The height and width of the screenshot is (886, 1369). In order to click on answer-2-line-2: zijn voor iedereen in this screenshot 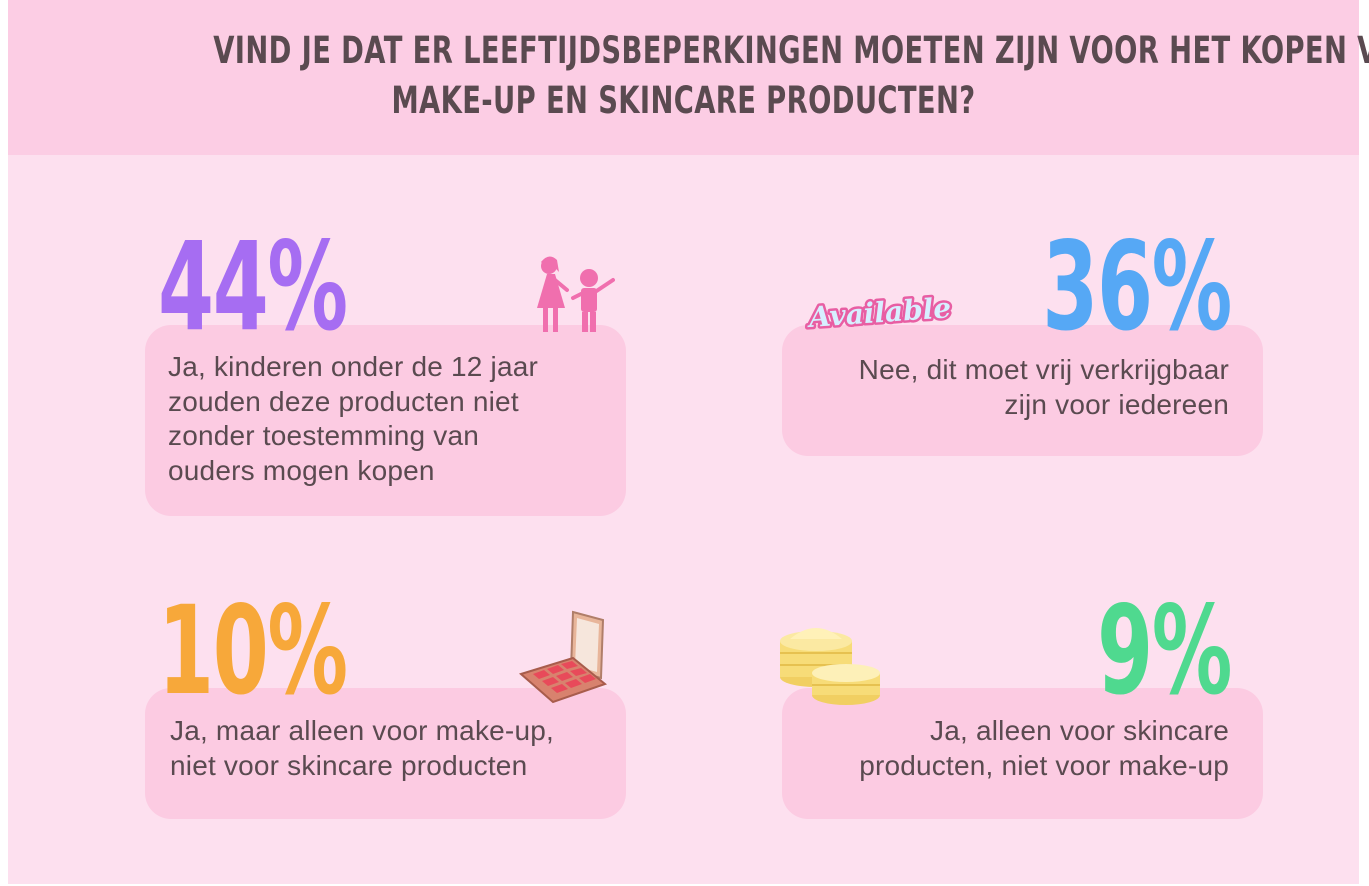, I will do `click(1116, 404)`.